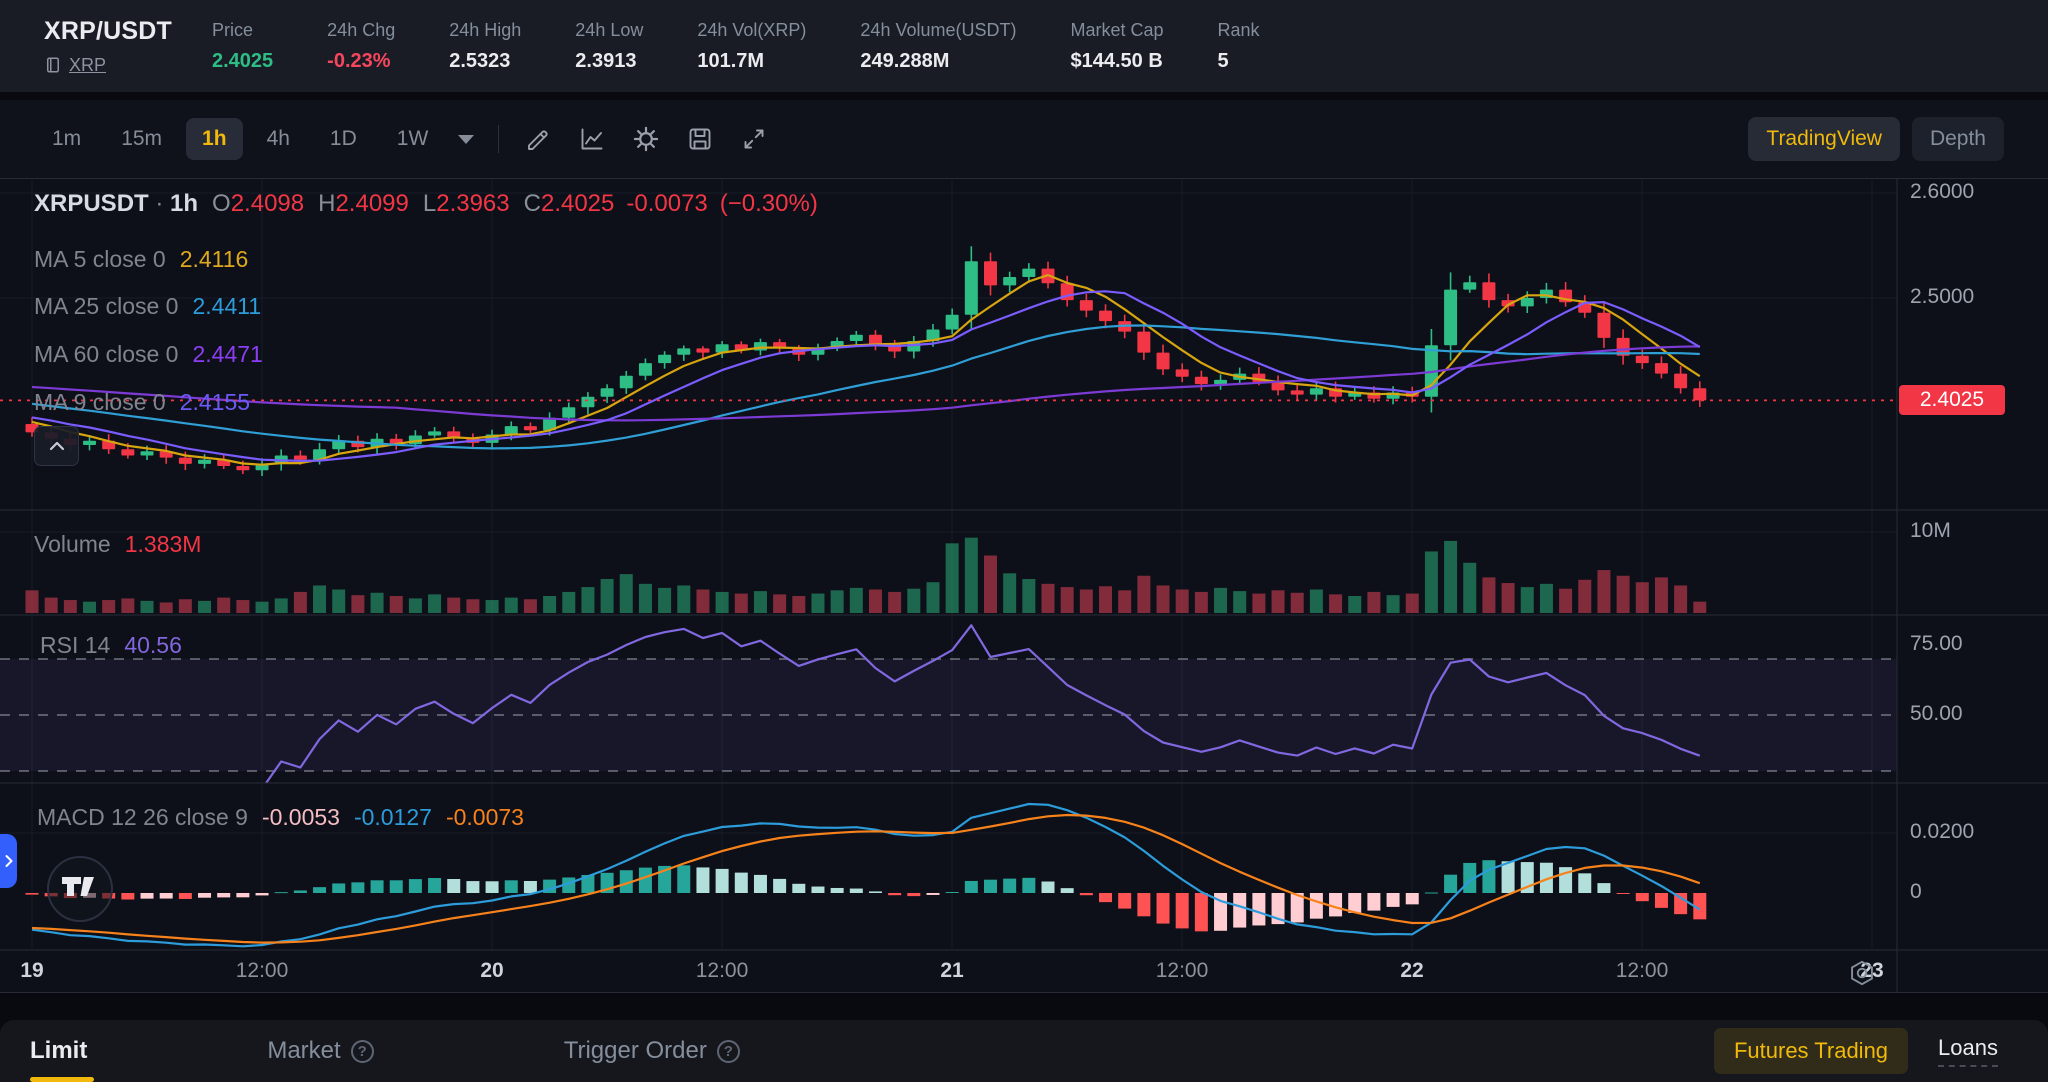 The image size is (2048, 1082). Describe the element at coordinates (938, 45) in the screenshot. I see `header-stat: 24h Volume(USDT) 249.288M` at that location.